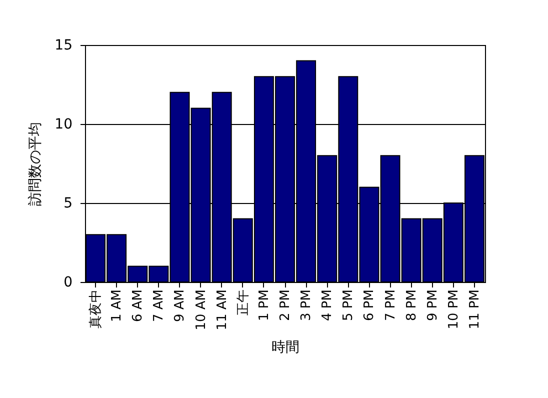  I want to click on x-tick-label: 6 AM, so click(138, 306).